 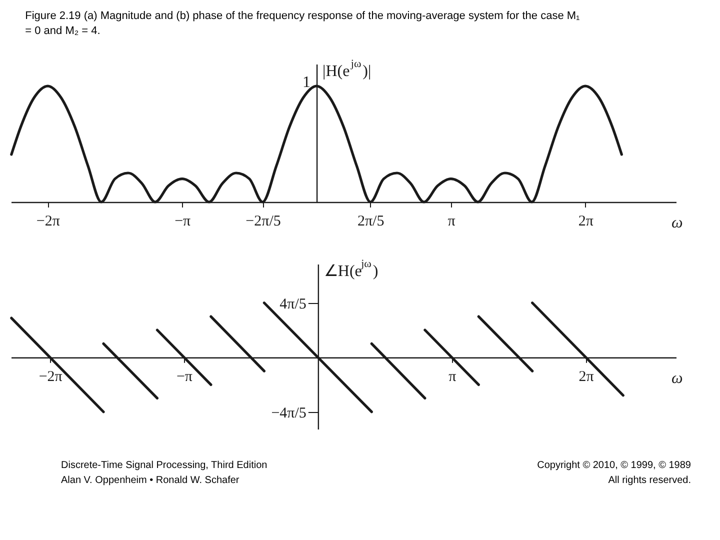 What do you see at coordinates (302, 23) in the screenshot?
I see `chart-title: Figure 2.19 (a) Magnitude and (b) phase of the frequency response of the moving-average system for the case M₁ = 0 and M₂ = 4.` at bounding box center [302, 23].